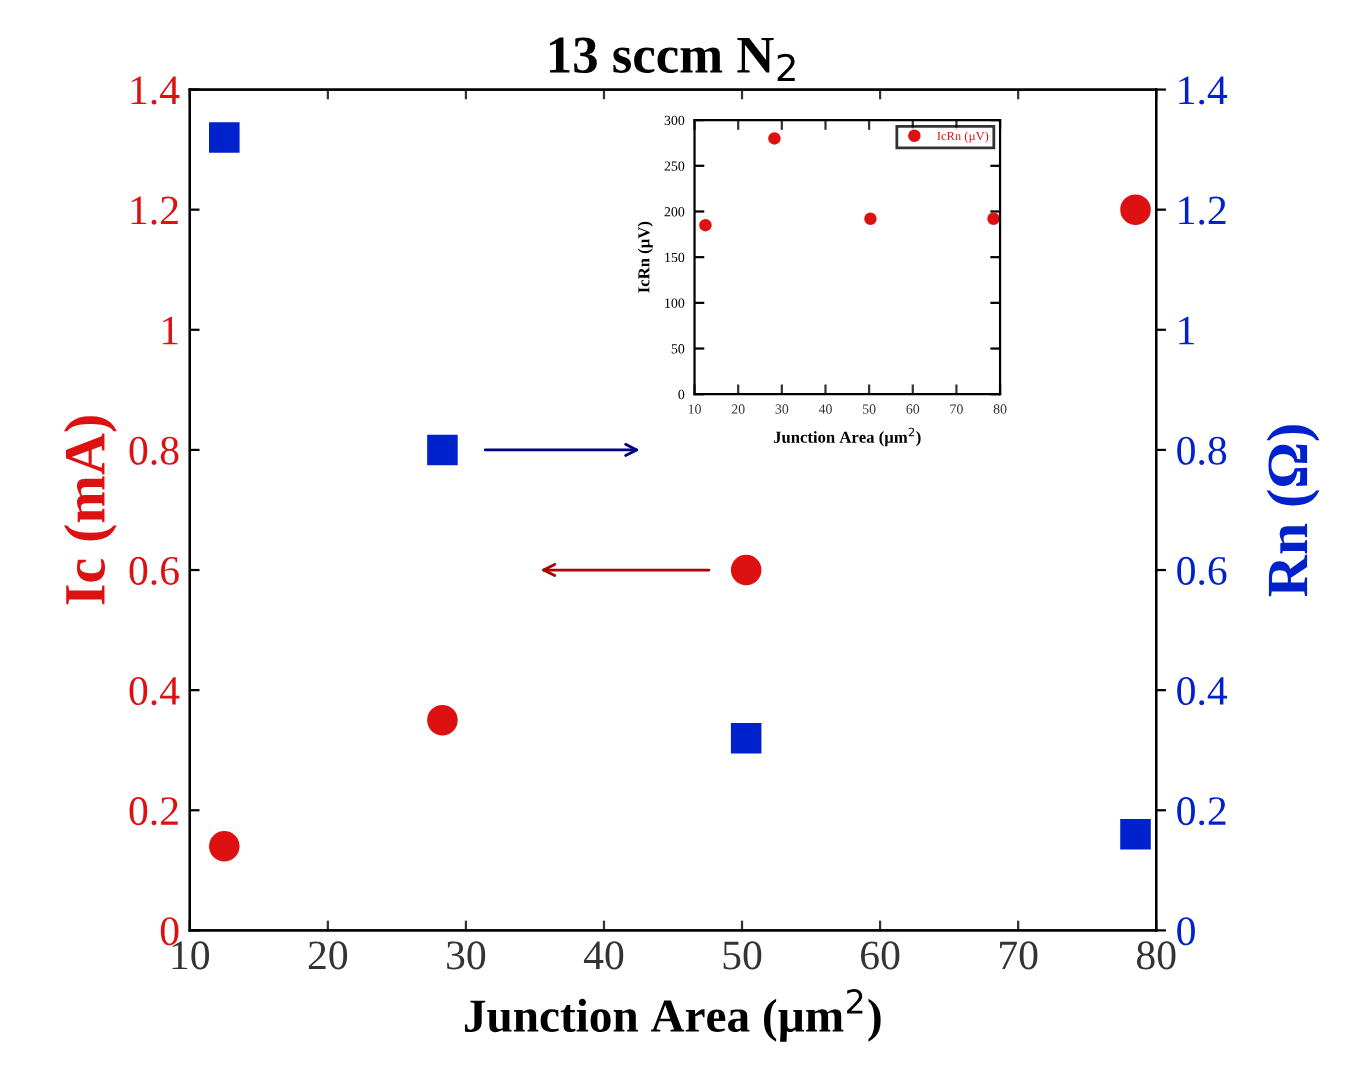  I want to click on x-tick-label: 80, so click(1156, 955).